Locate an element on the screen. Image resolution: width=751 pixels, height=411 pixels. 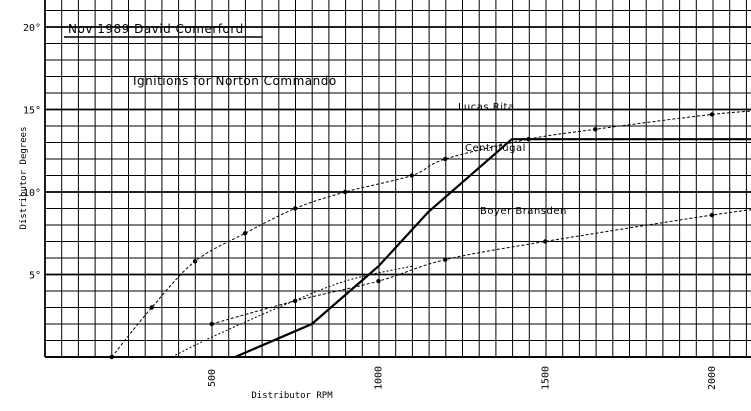
series-line-unlabeled is located at coordinates (291, 311).